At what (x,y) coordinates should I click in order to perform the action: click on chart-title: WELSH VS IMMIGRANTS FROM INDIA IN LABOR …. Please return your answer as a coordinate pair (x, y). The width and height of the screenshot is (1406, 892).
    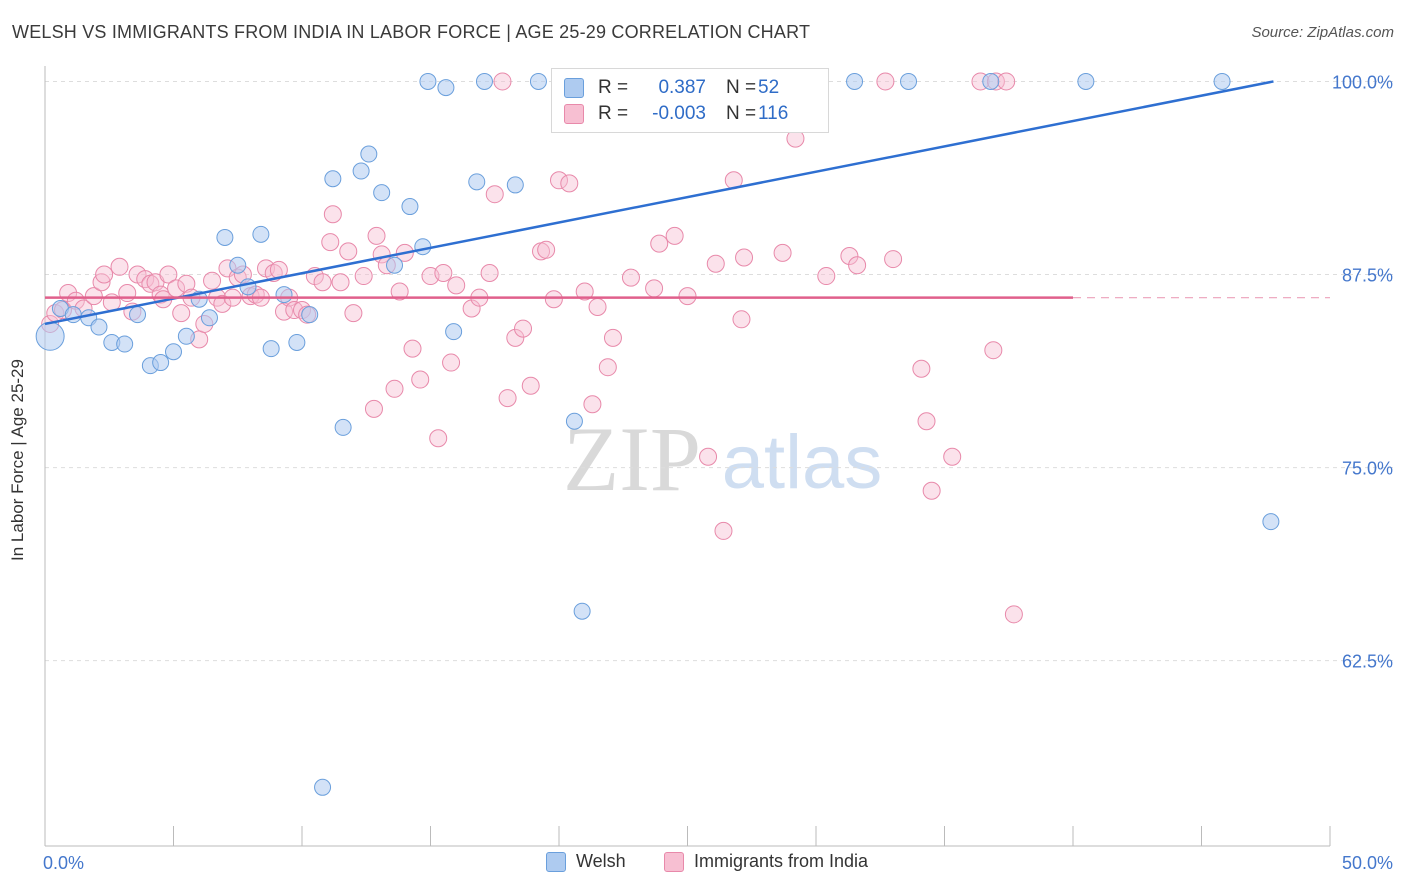
    Looking at the image, I should click on (411, 32).